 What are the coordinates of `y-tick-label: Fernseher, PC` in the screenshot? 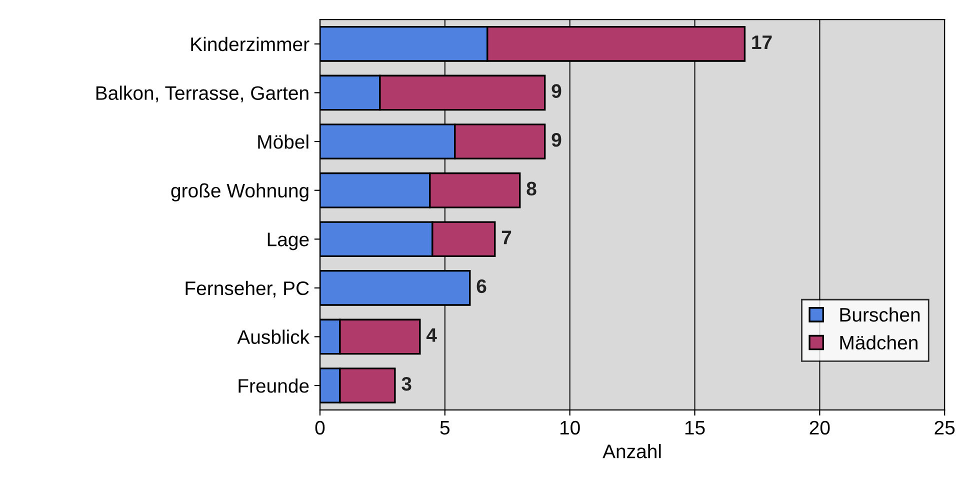 It's located at (247, 289).